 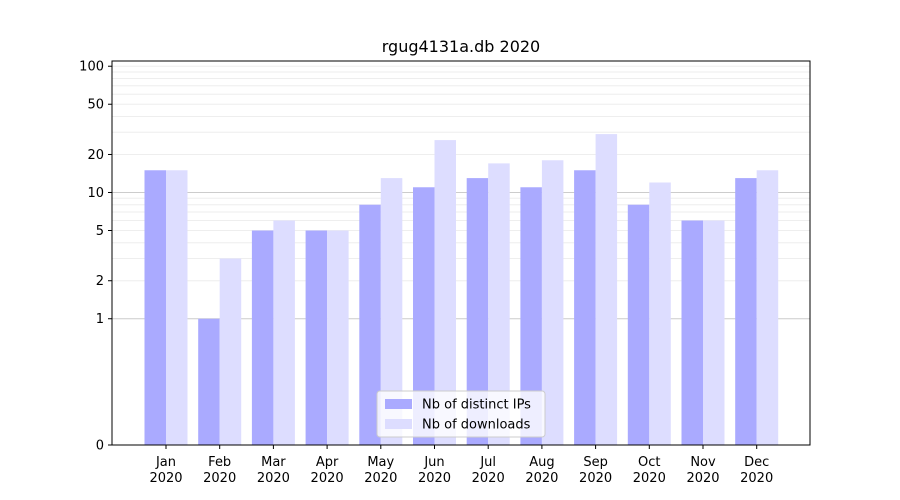 What do you see at coordinates (649, 470) in the screenshot?
I see `x-tick-label: Oct 2020` at bounding box center [649, 470].